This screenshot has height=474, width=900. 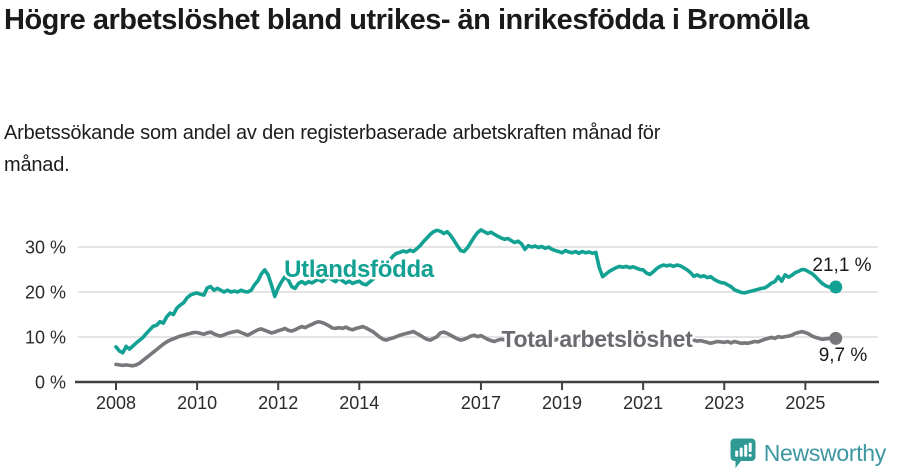 What do you see at coordinates (841, 265) in the screenshot?
I see `end-value-label: 21,1 %` at bounding box center [841, 265].